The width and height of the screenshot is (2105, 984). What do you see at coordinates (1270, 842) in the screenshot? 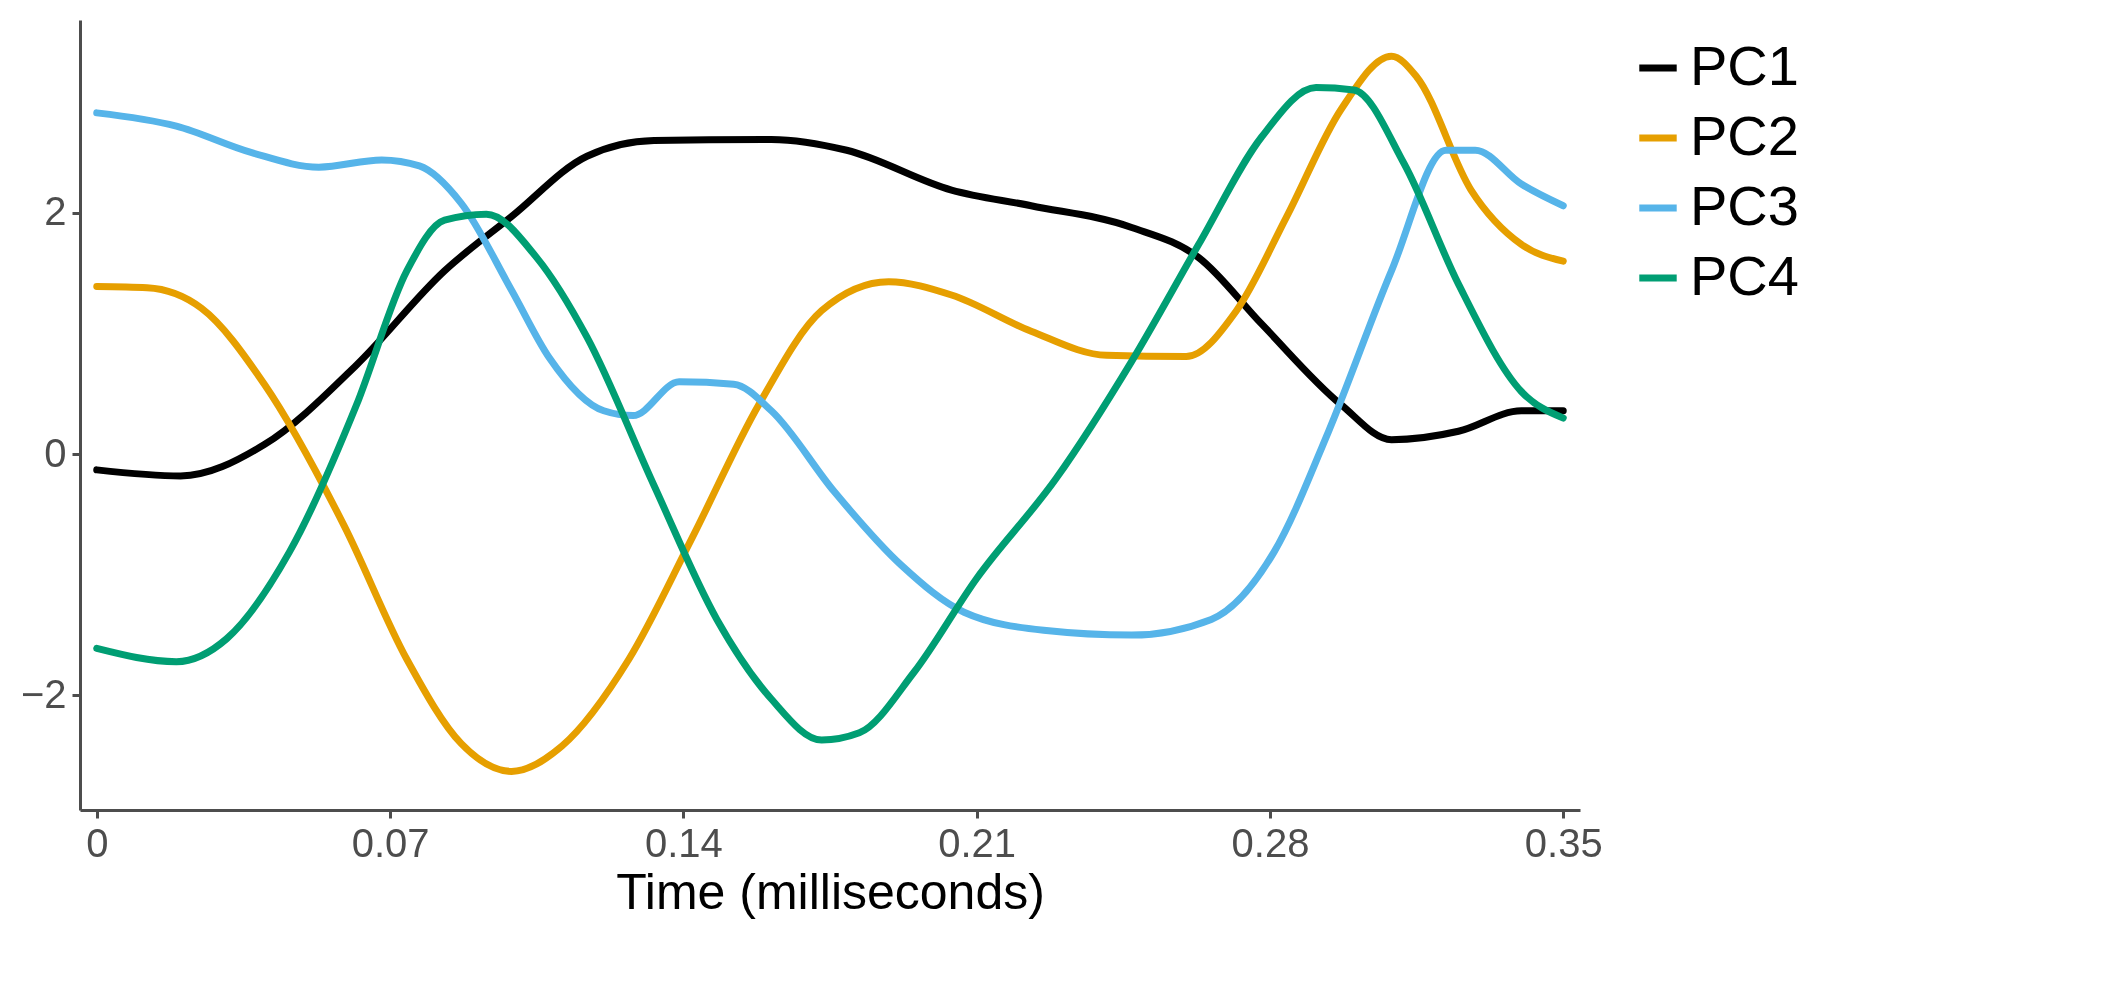
I see `x-tick-label: 0.28` at bounding box center [1270, 842].